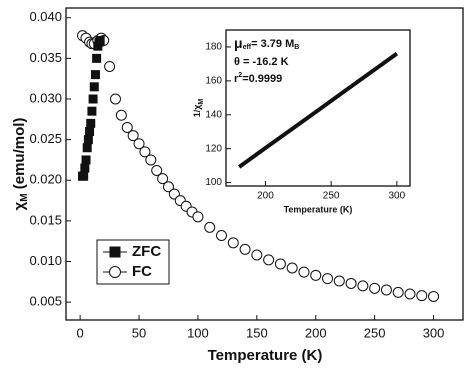 This screenshot has width=474, height=374. What do you see at coordinates (80, 332) in the screenshot?
I see `x-tick-label: 0` at bounding box center [80, 332].